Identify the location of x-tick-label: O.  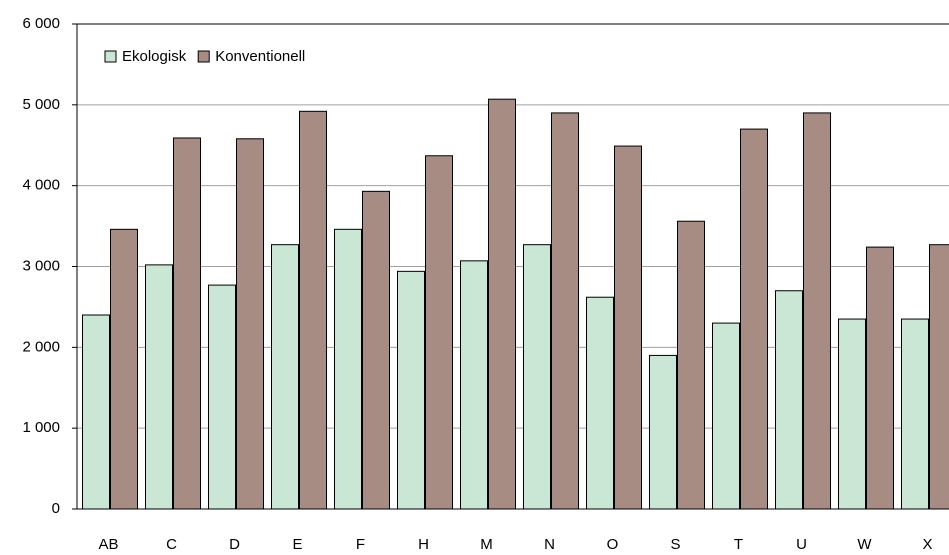
(613, 544).